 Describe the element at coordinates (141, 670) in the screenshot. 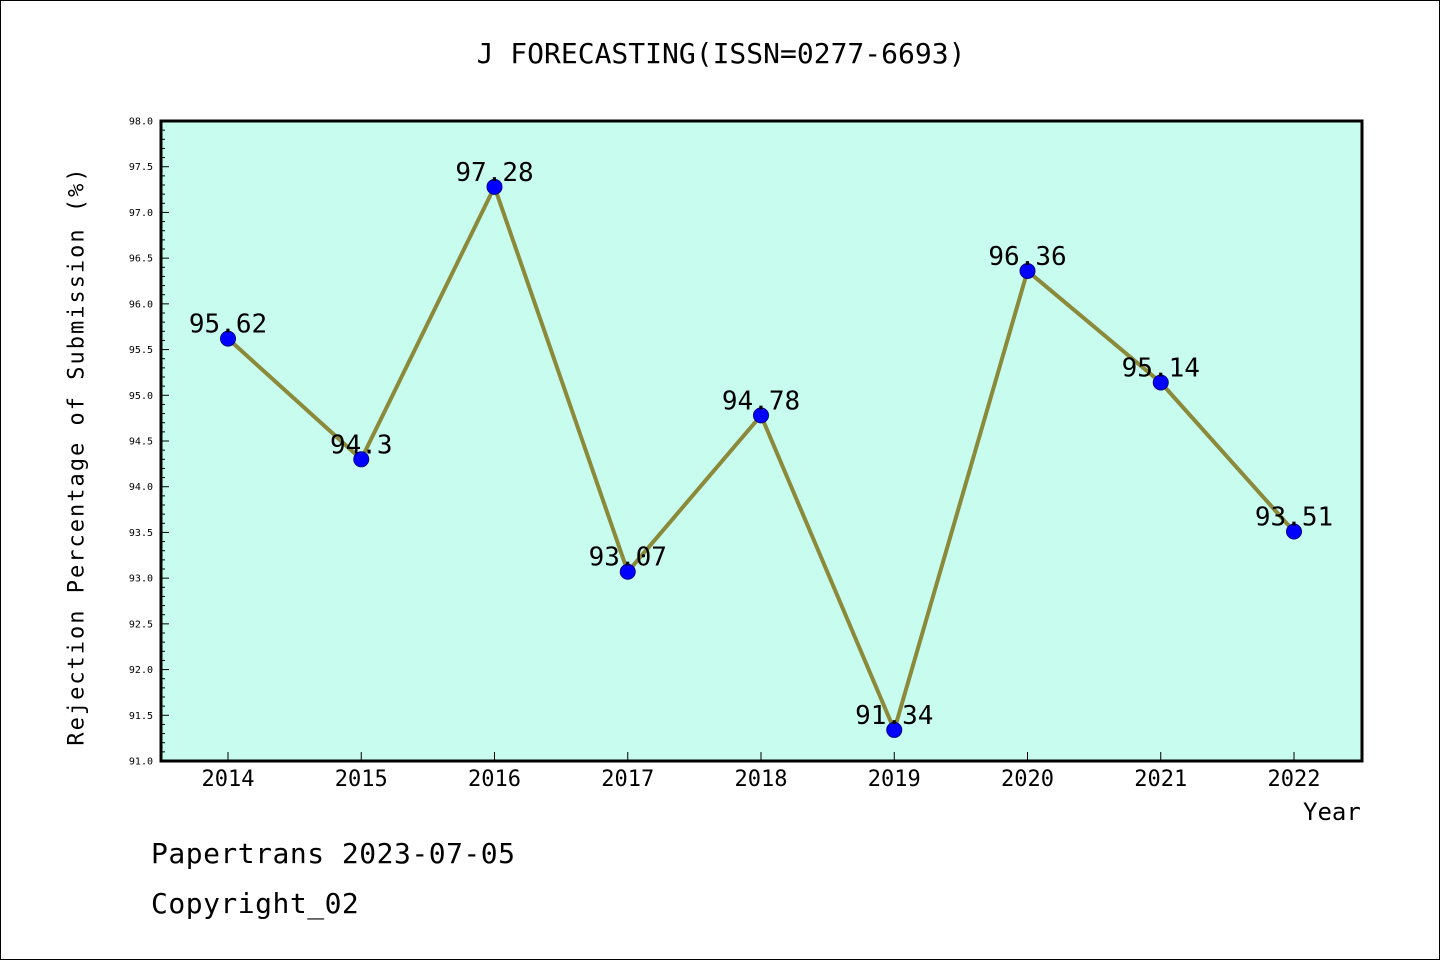

I see `y-tick-label: 92.0` at that location.